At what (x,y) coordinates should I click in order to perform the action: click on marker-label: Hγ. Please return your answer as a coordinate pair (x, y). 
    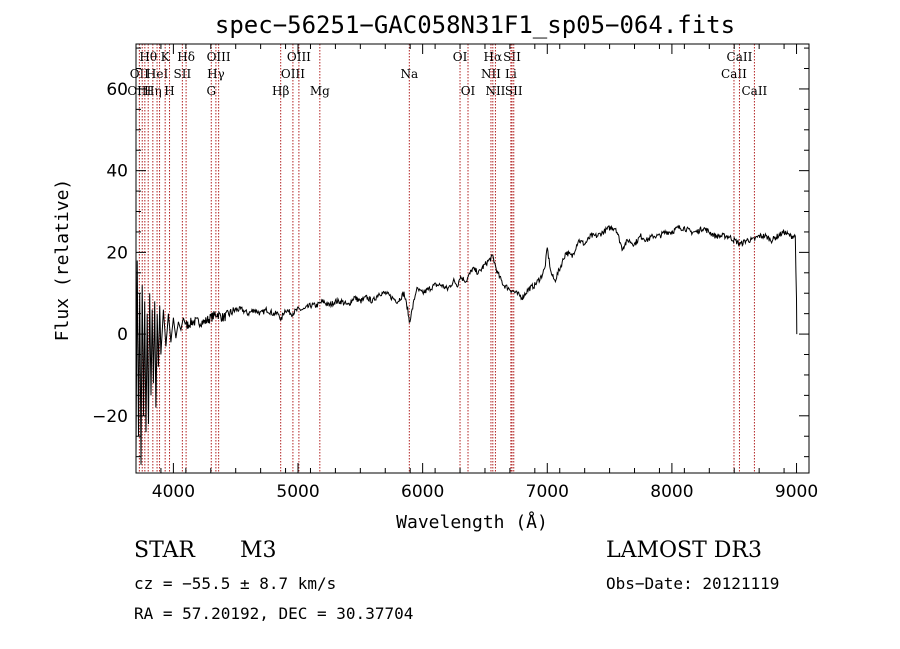
    Looking at the image, I should click on (216, 74).